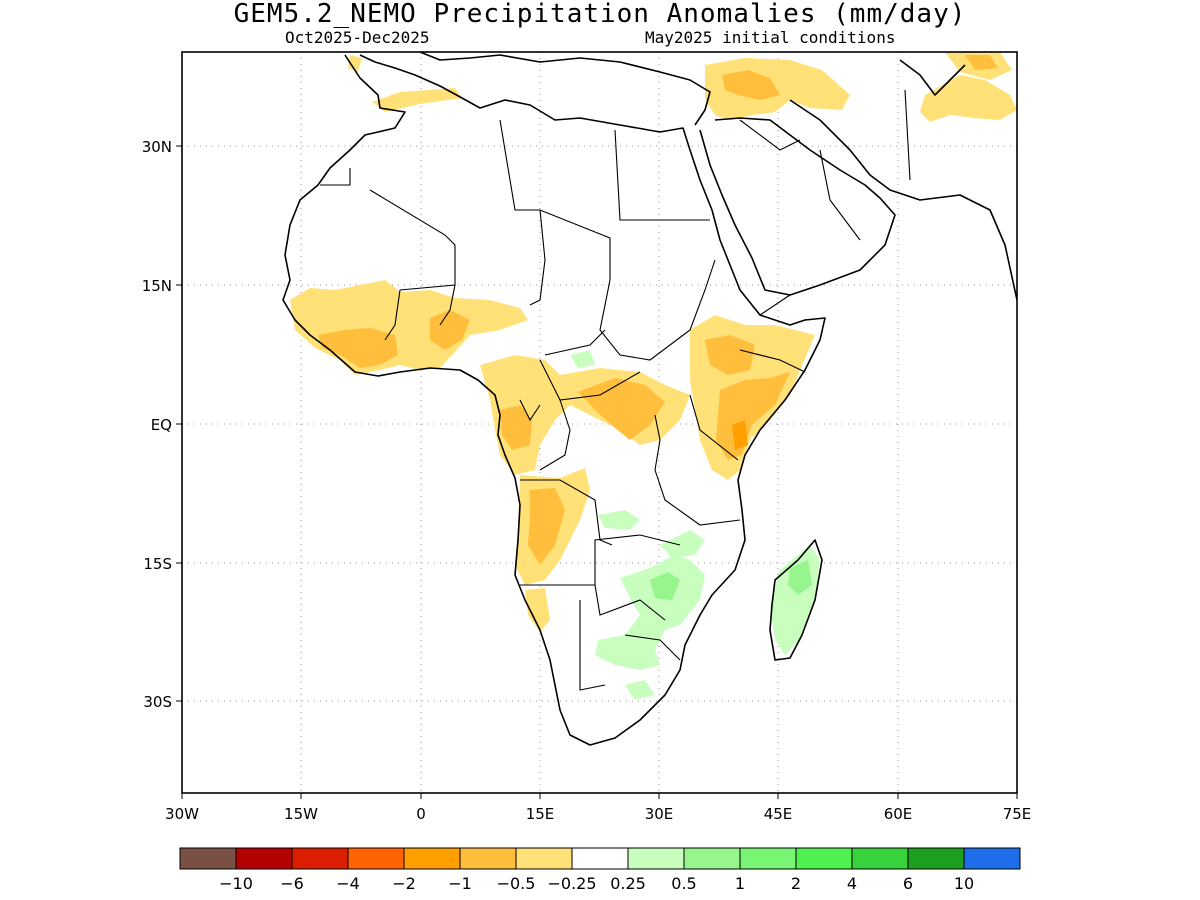 Image resolution: width=1200 pixels, height=900 pixels. I want to click on anomaly-drier-caspian, so click(981, 62).